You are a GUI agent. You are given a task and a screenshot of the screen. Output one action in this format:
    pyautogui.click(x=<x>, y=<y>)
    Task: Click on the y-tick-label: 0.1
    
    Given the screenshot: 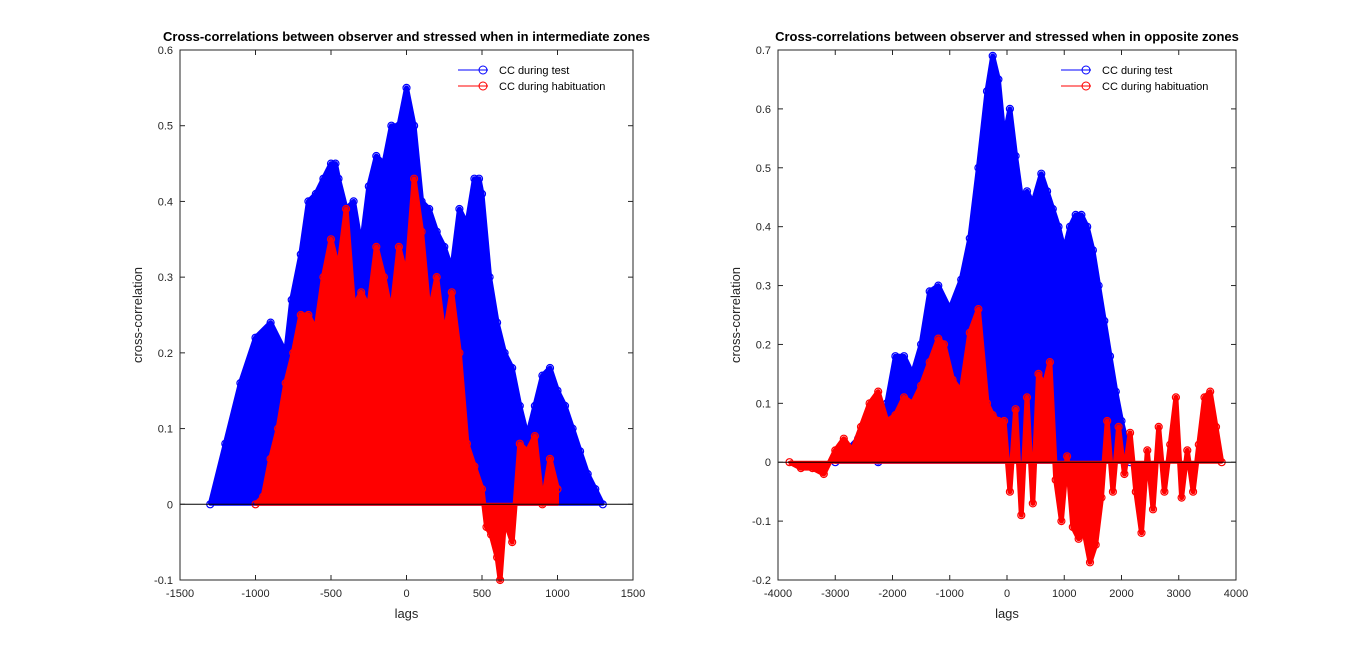 What is the action you would take?
    pyautogui.click(x=165, y=430)
    